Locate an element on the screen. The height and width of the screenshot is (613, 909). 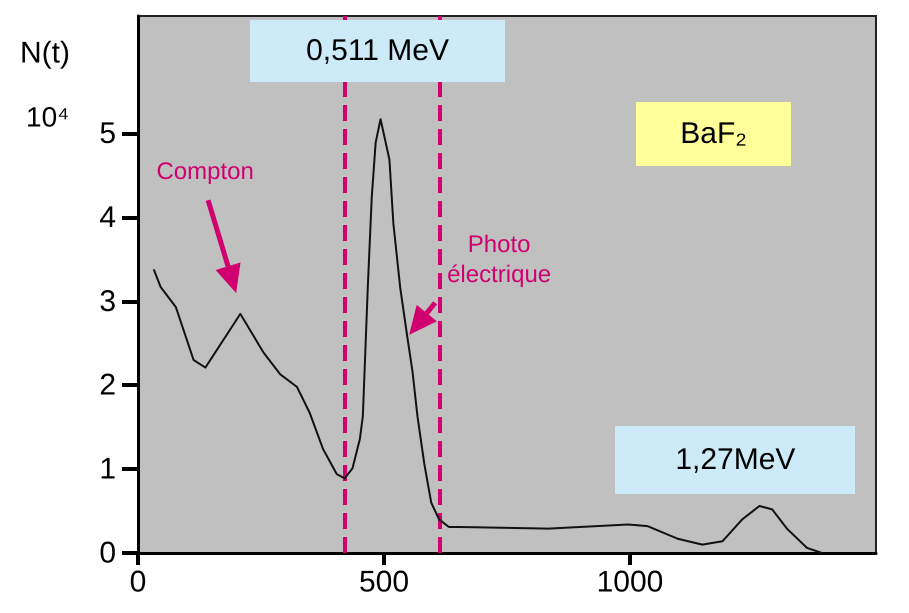
y-tick-label: 5 is located at coordinates (107, 133).